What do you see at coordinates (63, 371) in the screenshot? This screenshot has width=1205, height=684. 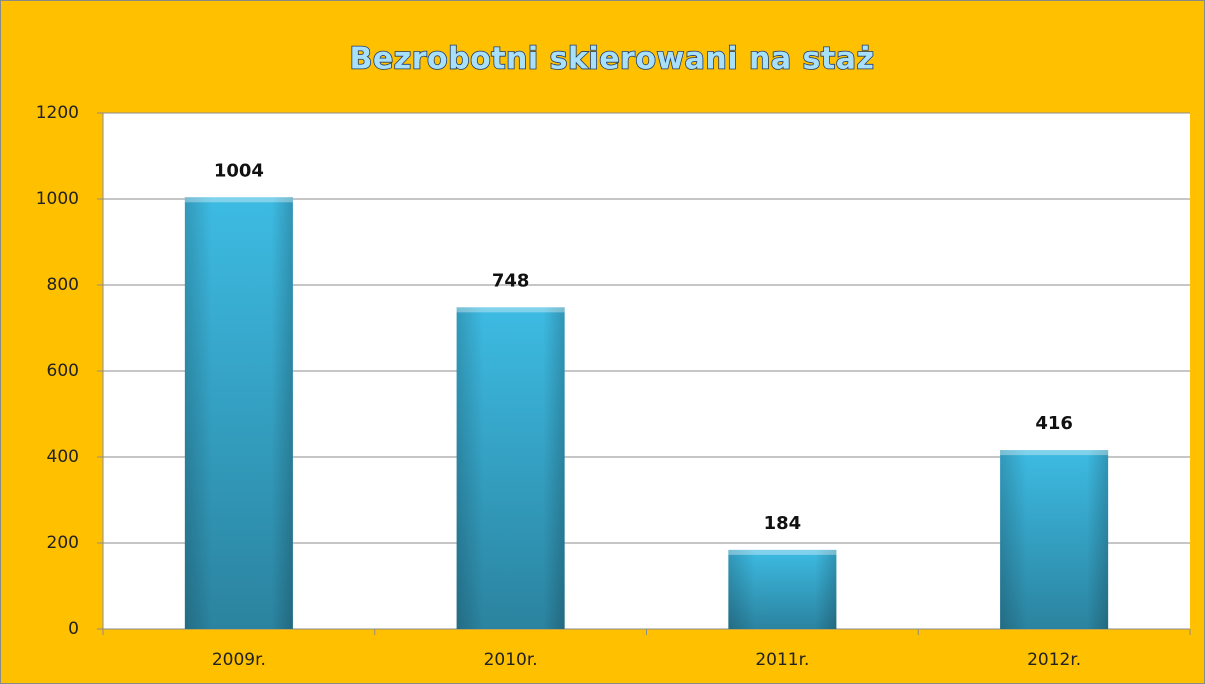 I see `y-tick-label: 600` at bounding box center [63, 371].